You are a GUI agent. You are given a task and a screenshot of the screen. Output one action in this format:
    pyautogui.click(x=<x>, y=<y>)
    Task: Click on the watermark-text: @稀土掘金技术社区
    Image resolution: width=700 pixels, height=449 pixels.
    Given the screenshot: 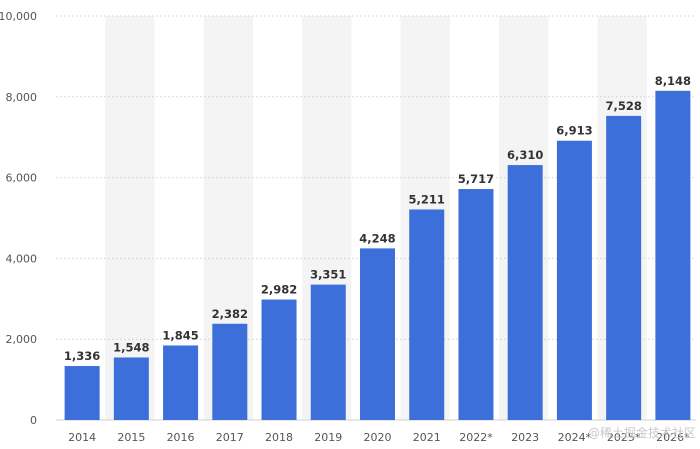 What is the action you would take?
    pyautogui.click(x=642, y=432)
    